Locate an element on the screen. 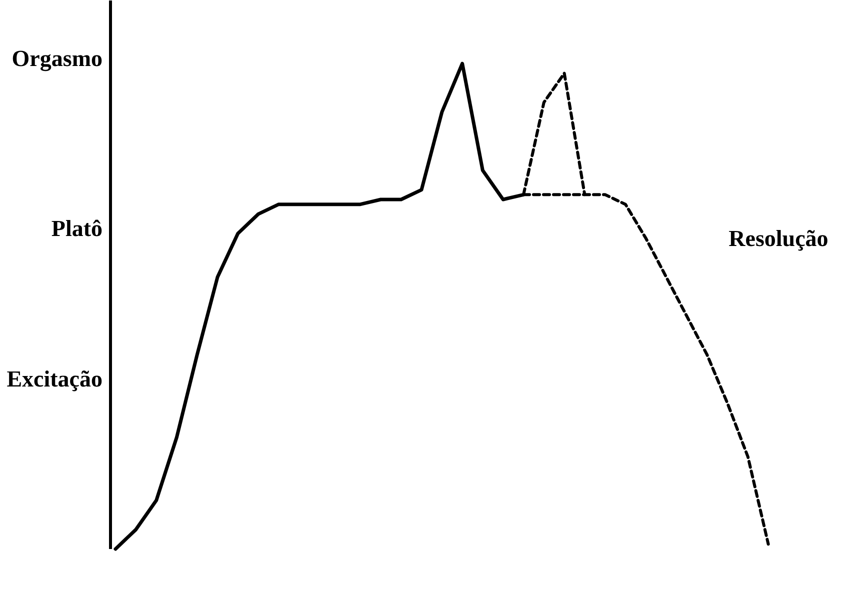  annotation: Resolução is located at coordinates (778, 238).